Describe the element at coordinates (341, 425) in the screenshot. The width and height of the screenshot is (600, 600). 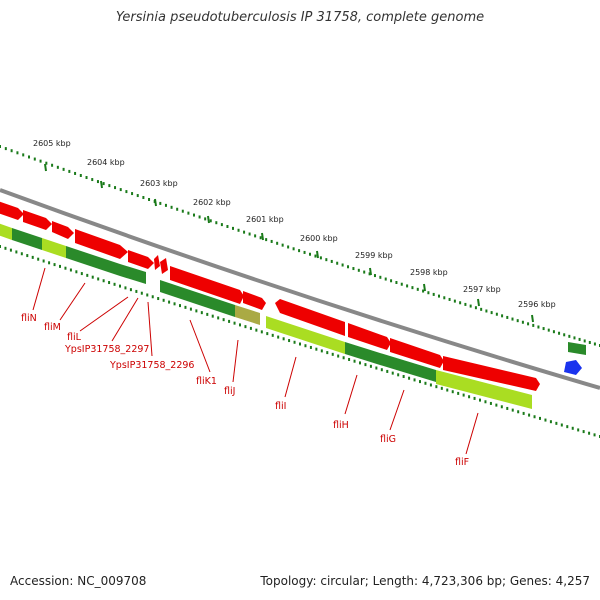
I see `gene-label-fliH: fliH` at that location.